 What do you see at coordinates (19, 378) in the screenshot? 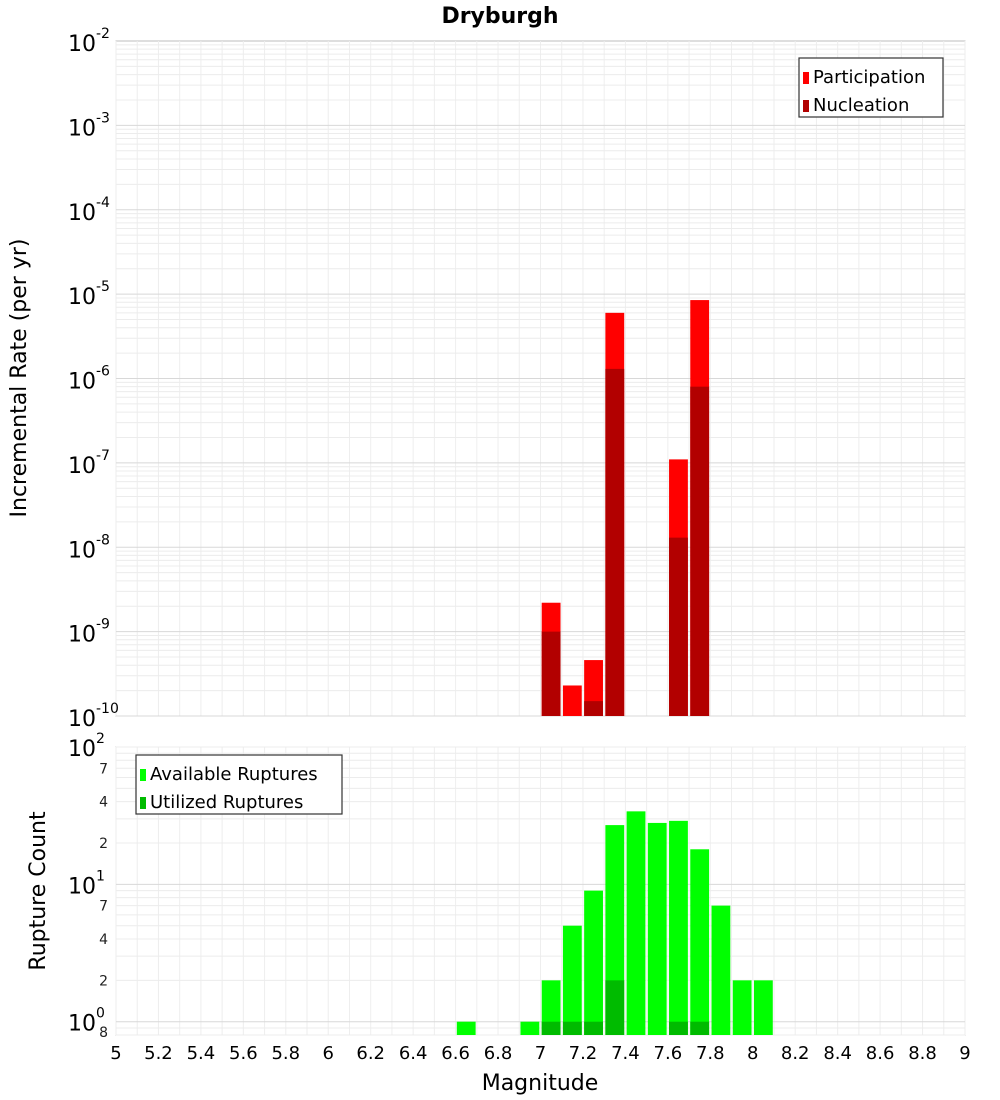
I see `rate-y-axis-label: Incremental Rate (per yr)` at bounding box center [19, 378].